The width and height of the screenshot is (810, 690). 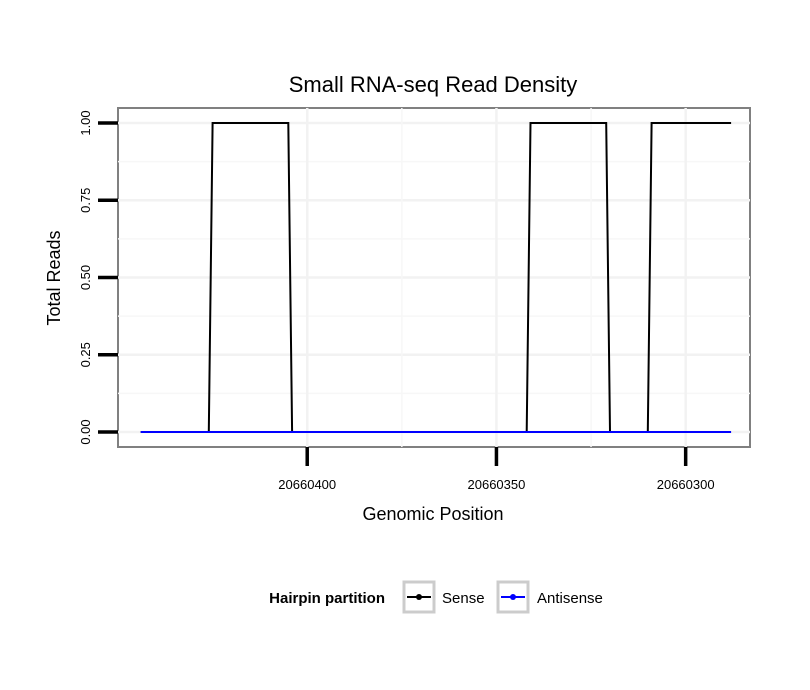 What do you see at coordinates (85, 354) in the screenshot?
I see `y-tick-label: 0.25` at bounding box center [85, 354].